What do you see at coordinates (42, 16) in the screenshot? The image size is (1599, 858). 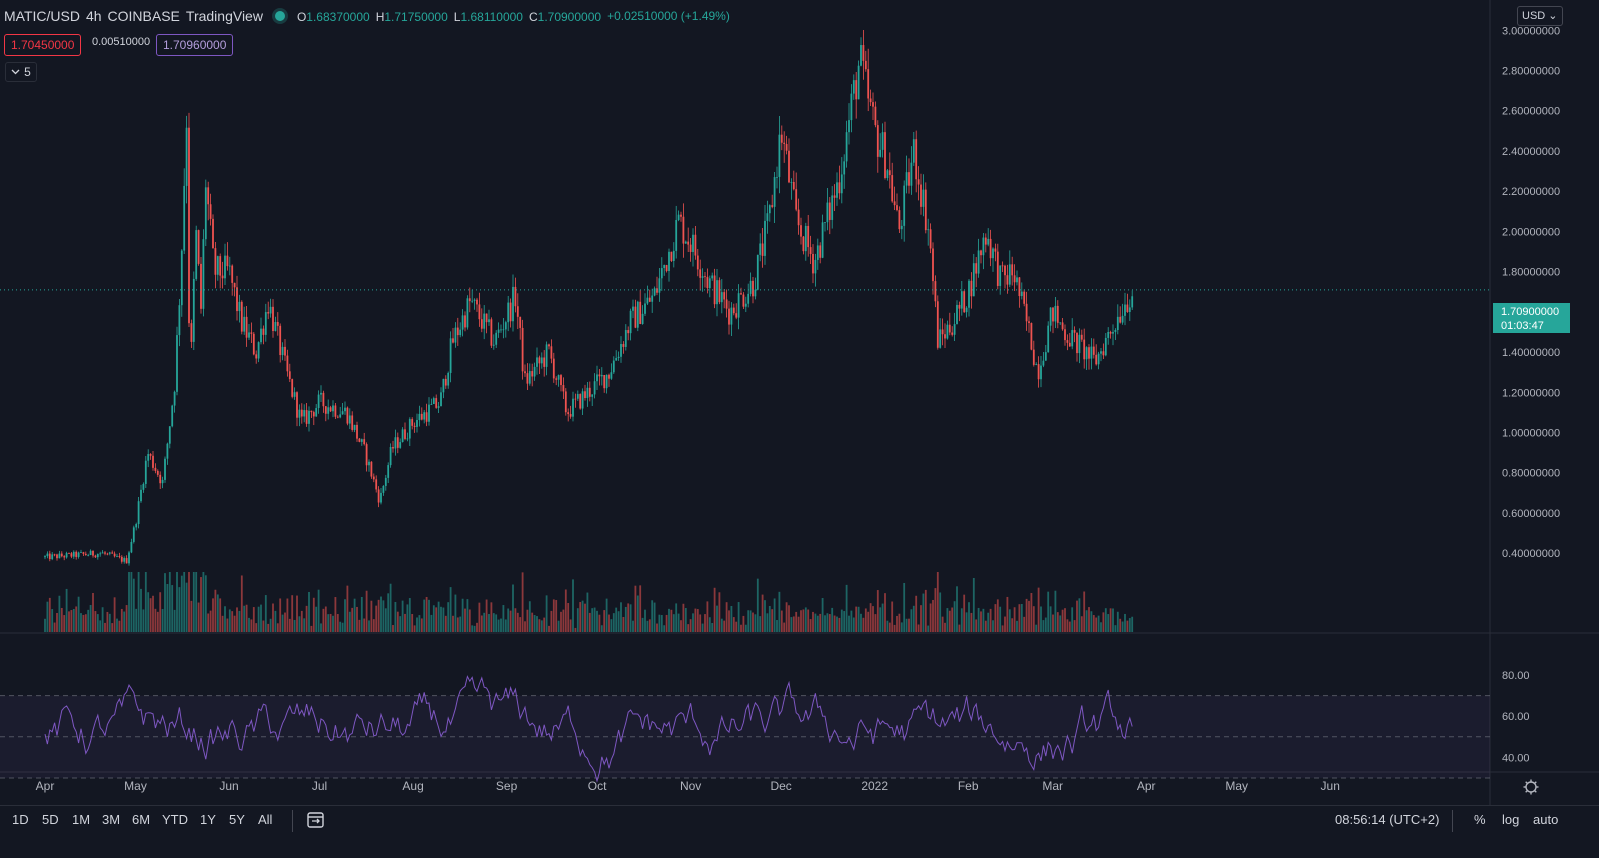 I see `symbol-label: MATIC/USD` at bounding box center [42, 16].